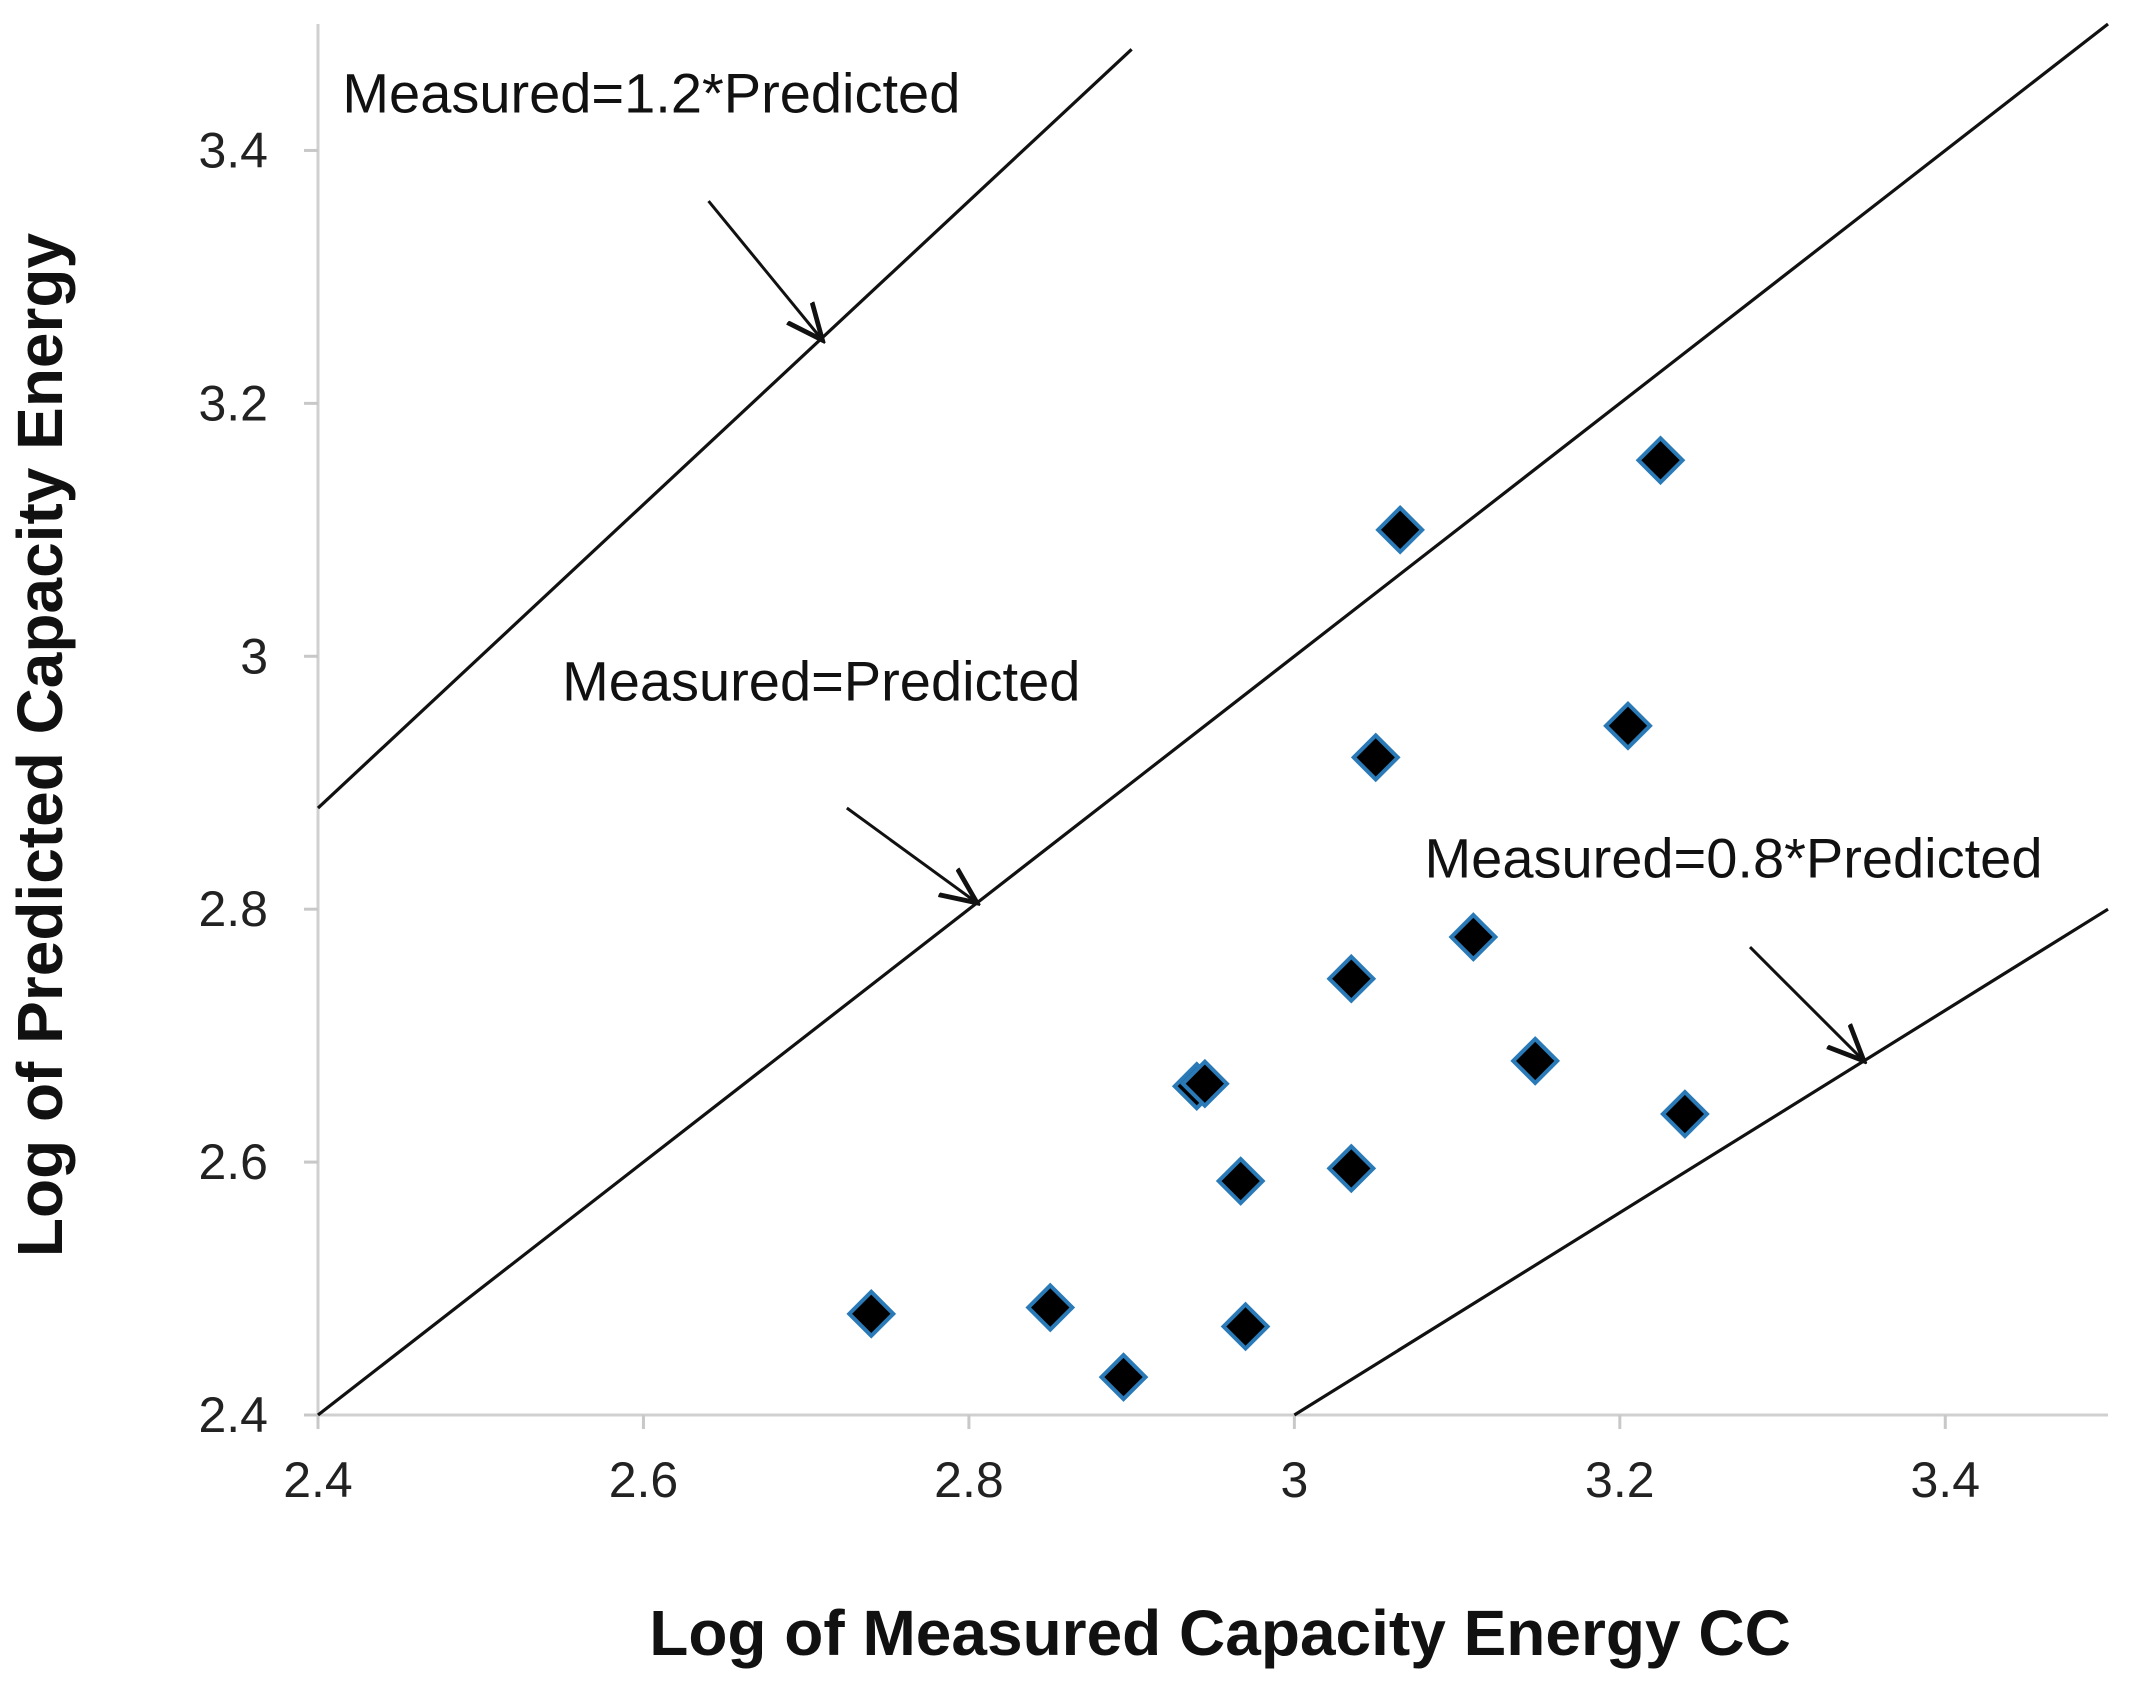  Describe the element at coordinates (254, 656) in the screenshot. I see `y-tick-label: 3` at that location.